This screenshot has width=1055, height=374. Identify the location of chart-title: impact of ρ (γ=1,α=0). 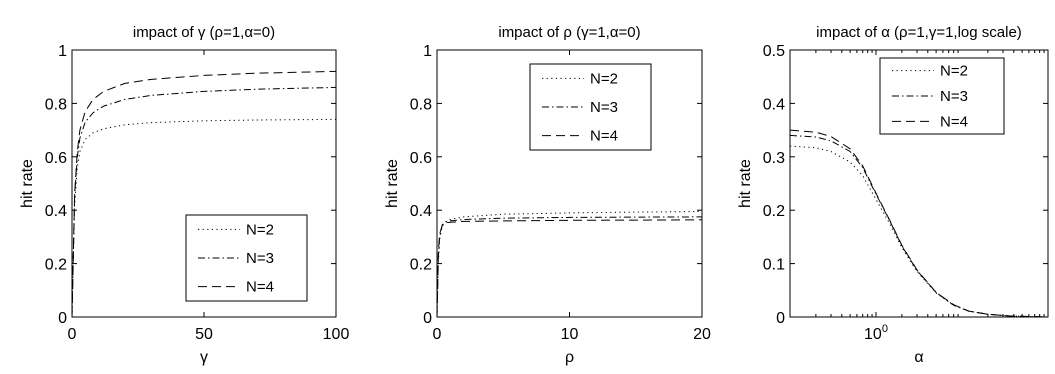
(569, 32).